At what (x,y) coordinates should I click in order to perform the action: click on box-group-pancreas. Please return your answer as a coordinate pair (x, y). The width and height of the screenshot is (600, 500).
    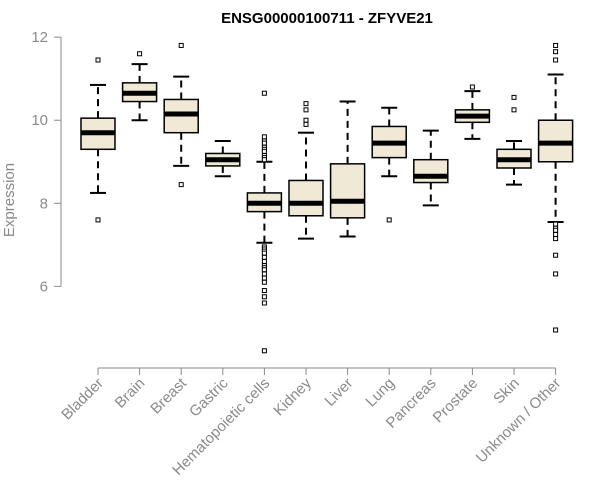
    Looking at the image, I should click on (431, 168).